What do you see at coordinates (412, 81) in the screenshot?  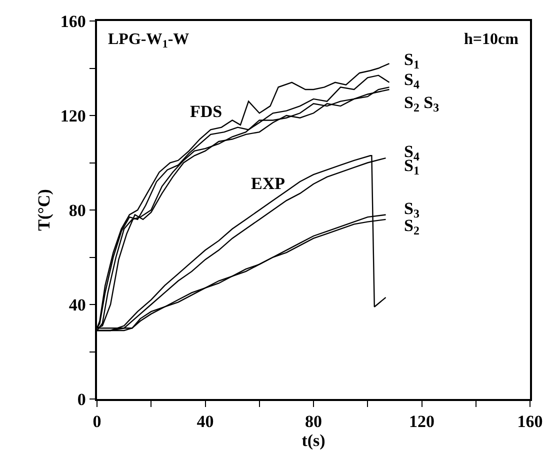 I see `annotation: S$_{4}$` at bounding box center [412, 81].